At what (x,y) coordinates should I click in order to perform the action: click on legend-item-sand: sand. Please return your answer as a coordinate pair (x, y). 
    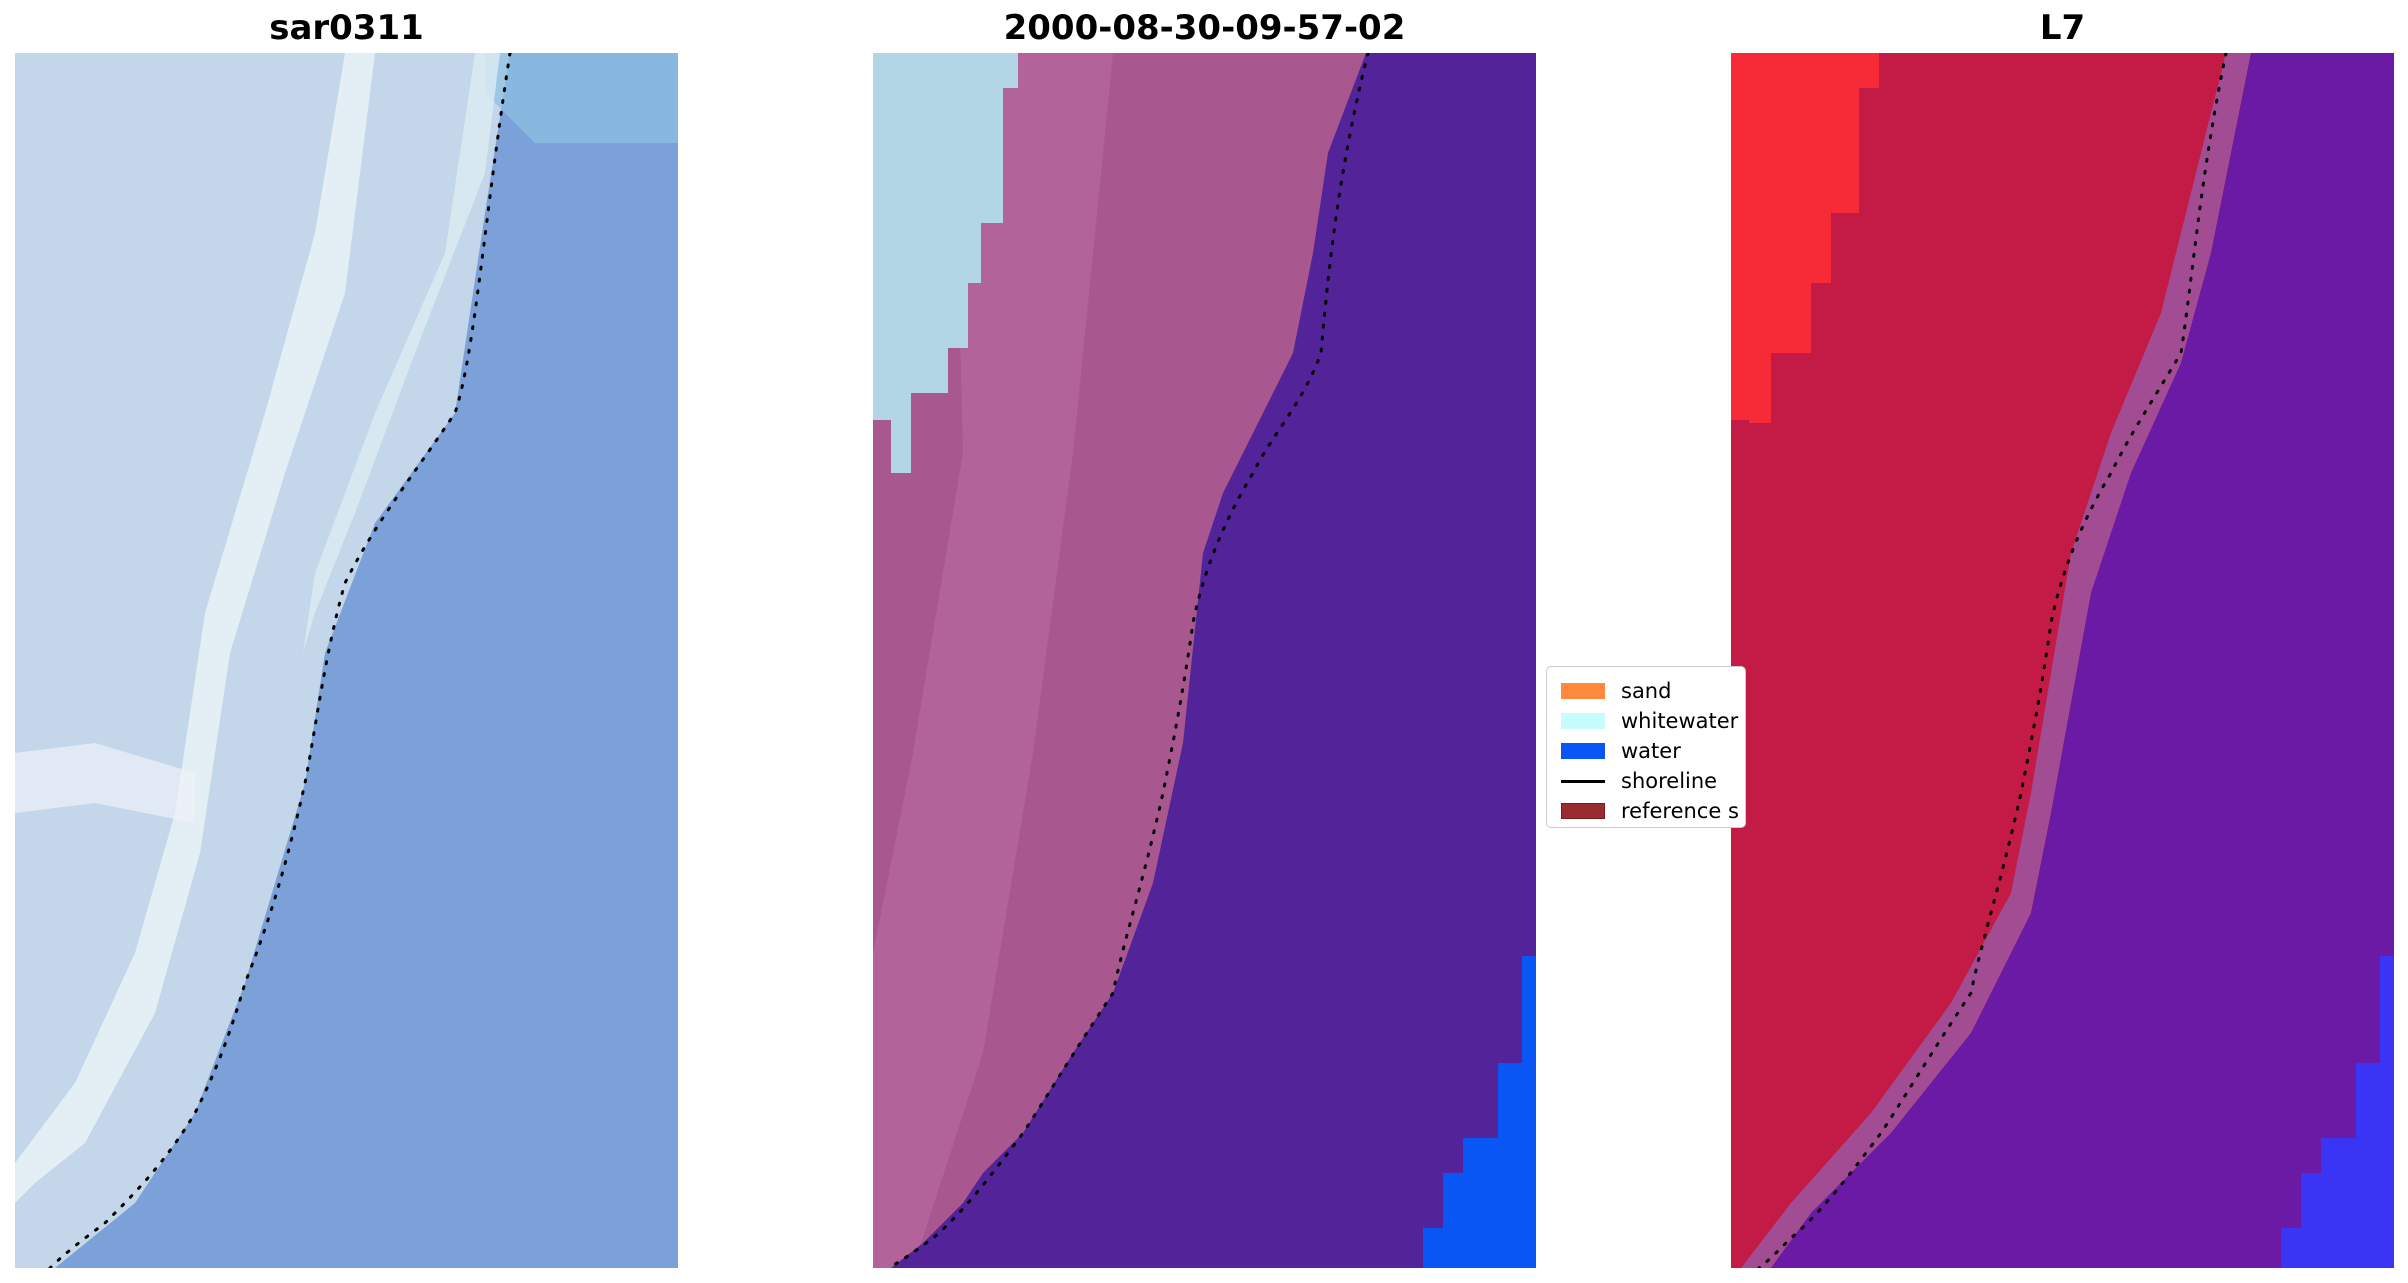
    Looking at the image, I should click on (1649, 690).